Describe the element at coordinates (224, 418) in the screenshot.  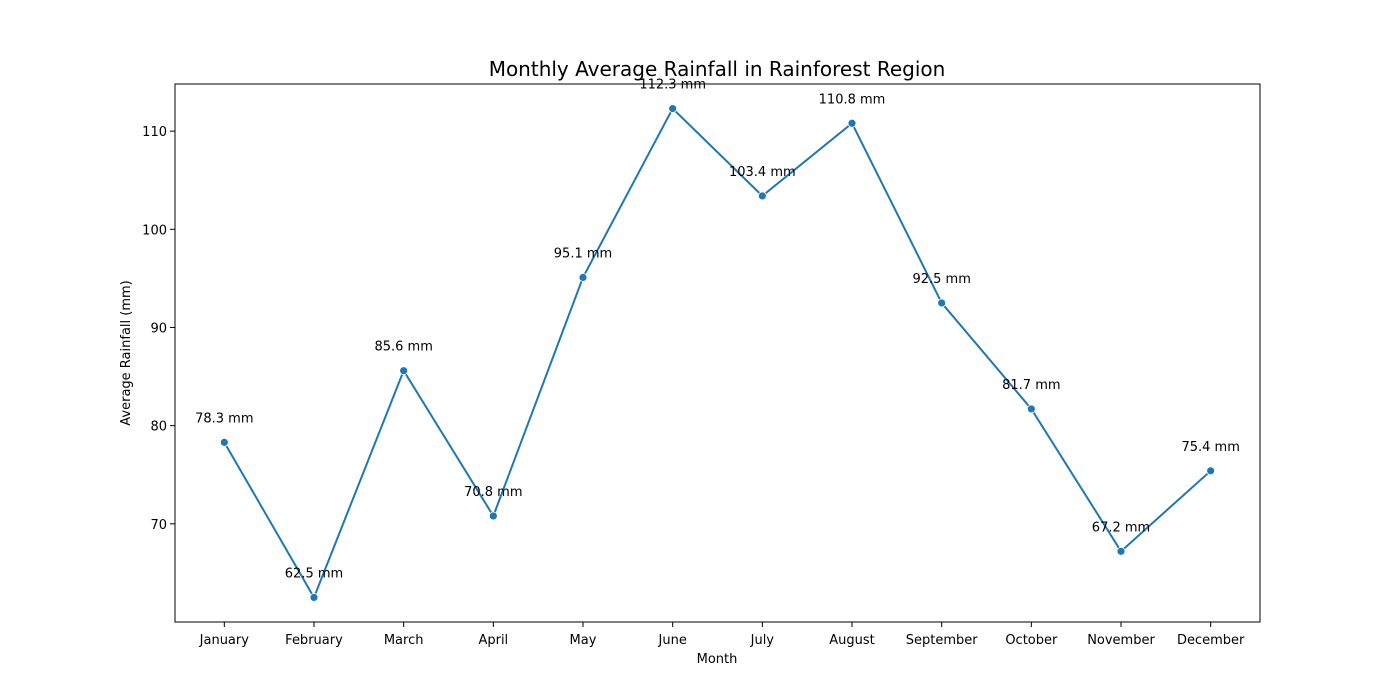
I see `data-label: 78.3 mm` at that location.